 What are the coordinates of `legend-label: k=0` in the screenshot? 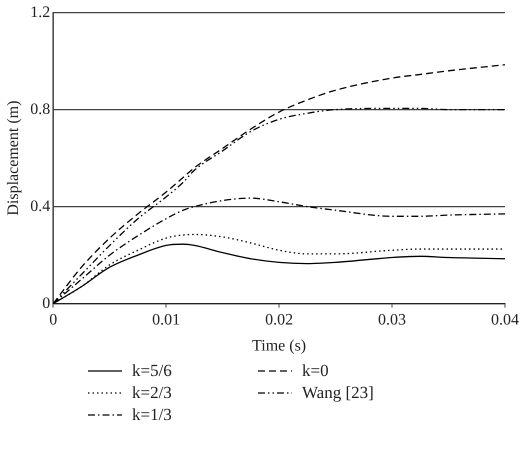 It's located at (315, 371).